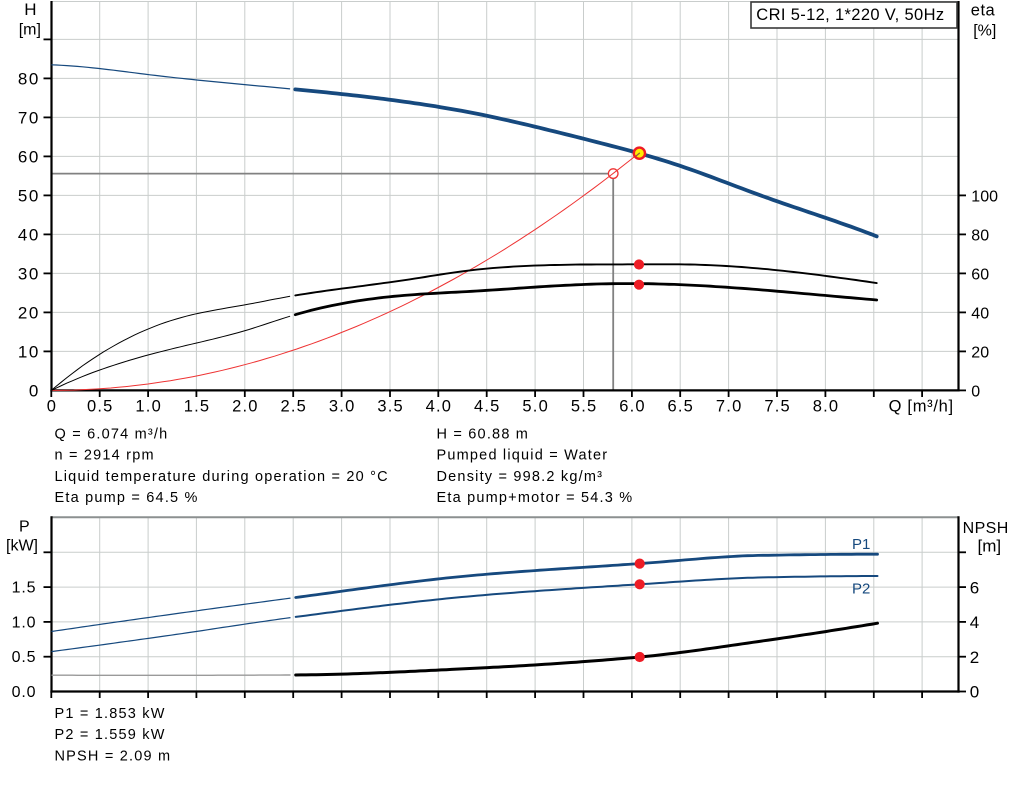 This screenshot has width=1024, height=786. Describe the element at coordinates (974, 587) in the screenshot. I see `svg-text: 6` at that location.